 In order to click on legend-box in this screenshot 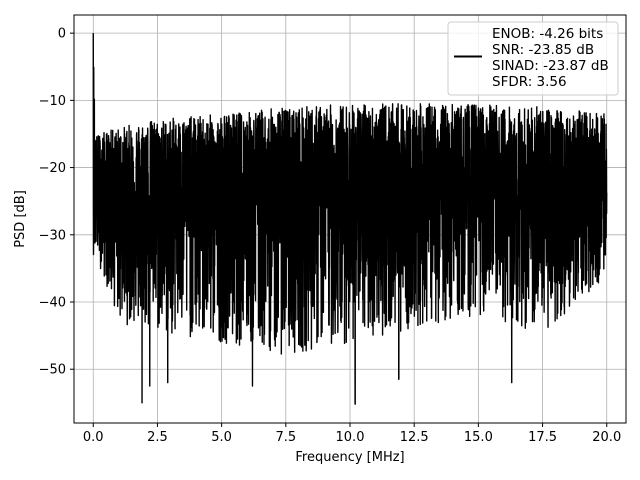, I will do `click(533, 58)`.